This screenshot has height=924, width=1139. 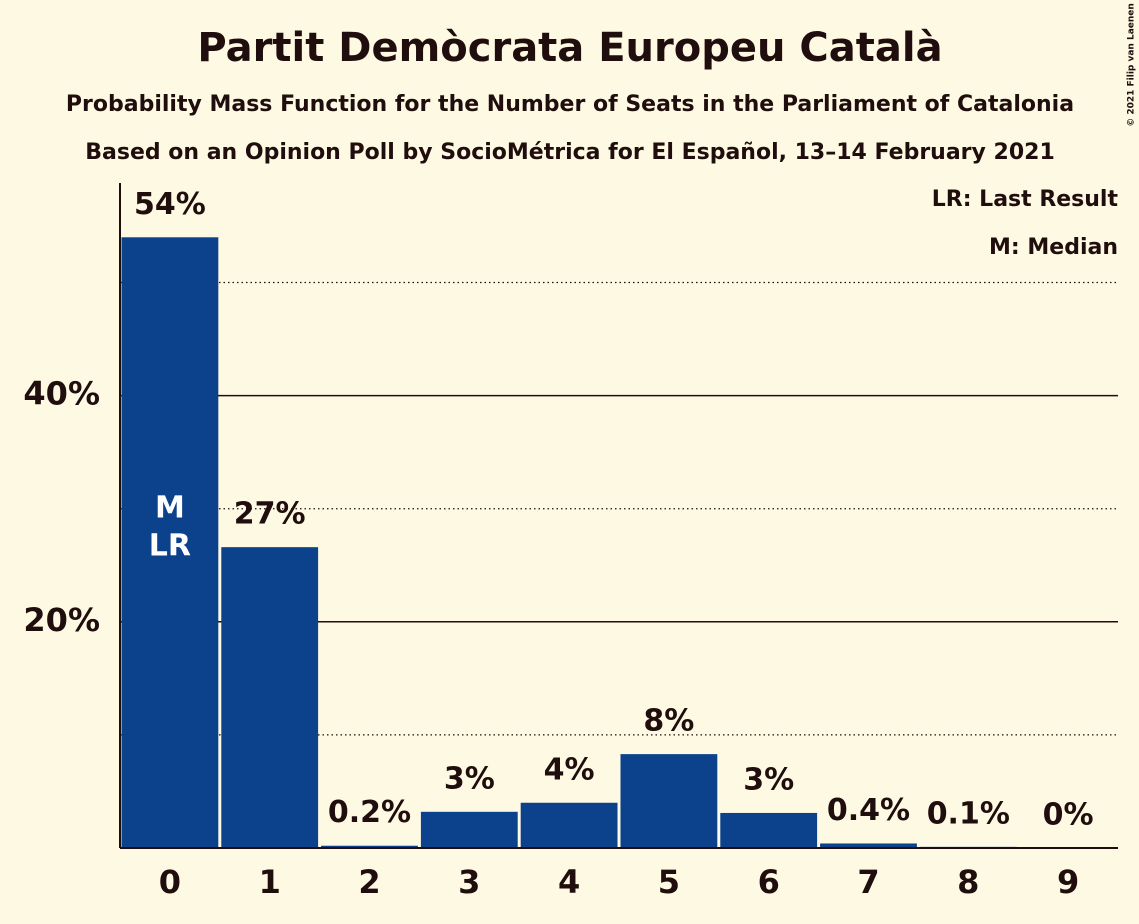 I want to click on value-label: 8%, so click(x=668, y=721).